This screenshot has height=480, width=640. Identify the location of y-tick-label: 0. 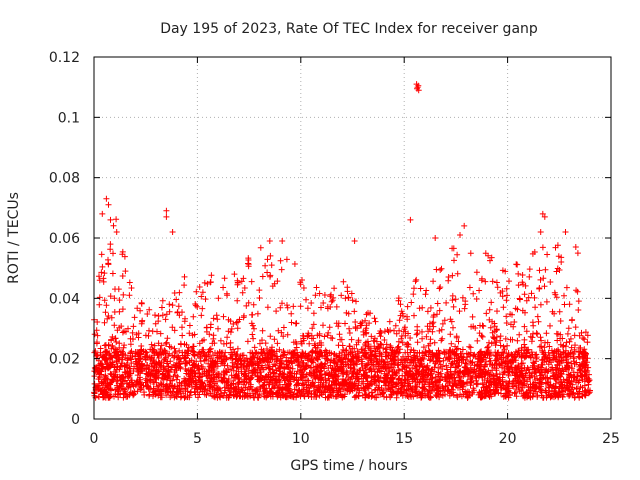
(75, 420).